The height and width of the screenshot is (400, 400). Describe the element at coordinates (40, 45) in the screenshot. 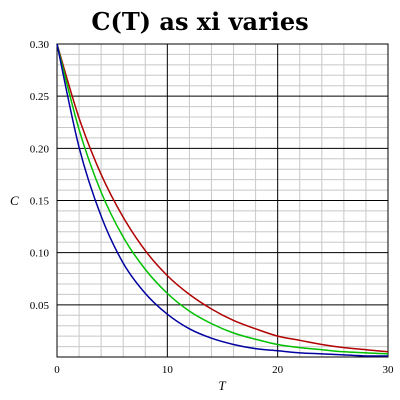

I see `y-tick-label: 0.30` at that location.